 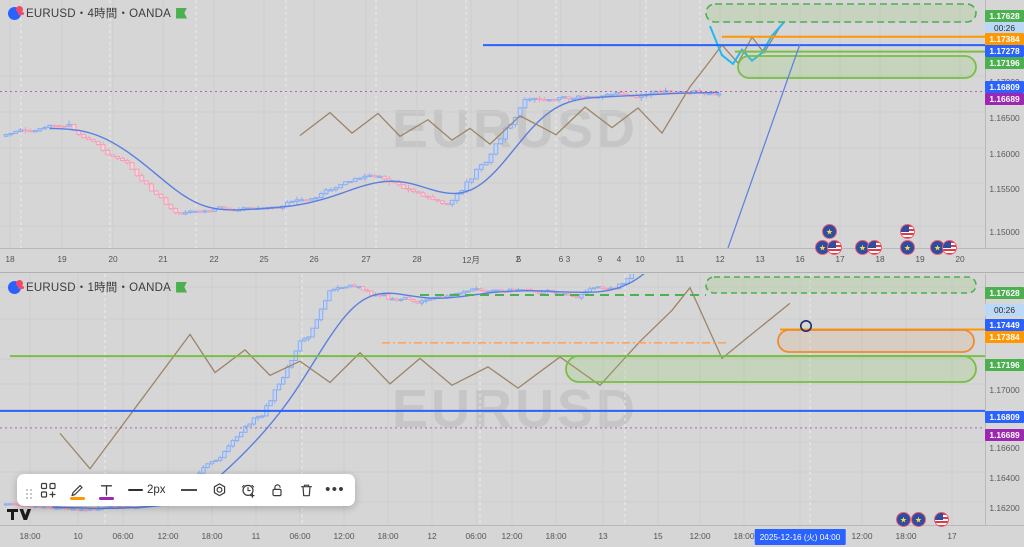 What do you see at coordinates (264, 259) in the screenshot?
I see `time-label: 25` at bounding box center [264, 259].